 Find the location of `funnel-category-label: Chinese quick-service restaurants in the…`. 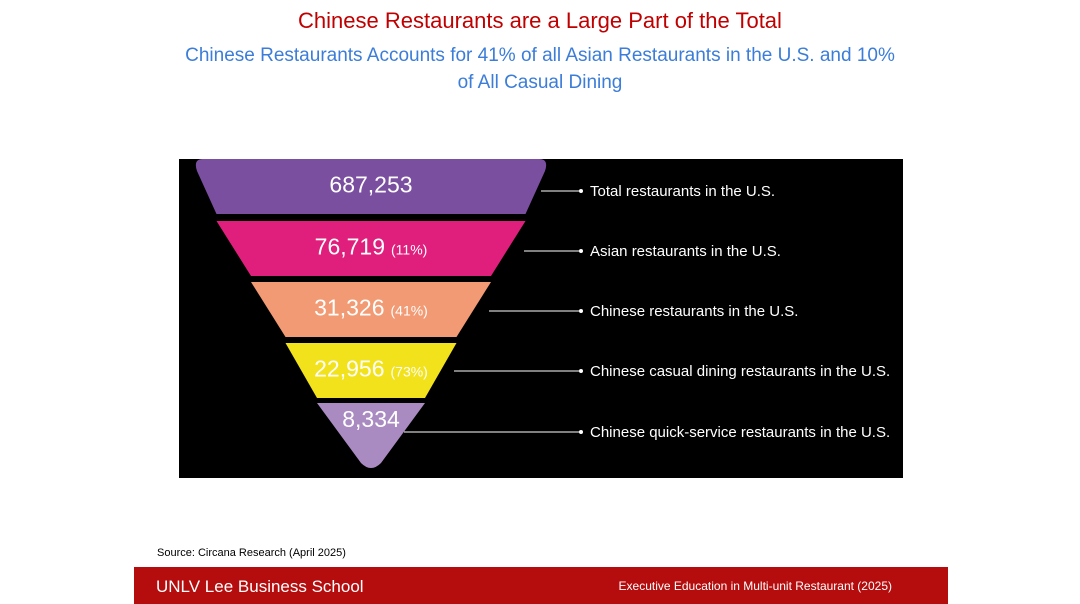

funnel-category-label: Chinese quick-service restaurants in the… is located at coordinates (740, 432).